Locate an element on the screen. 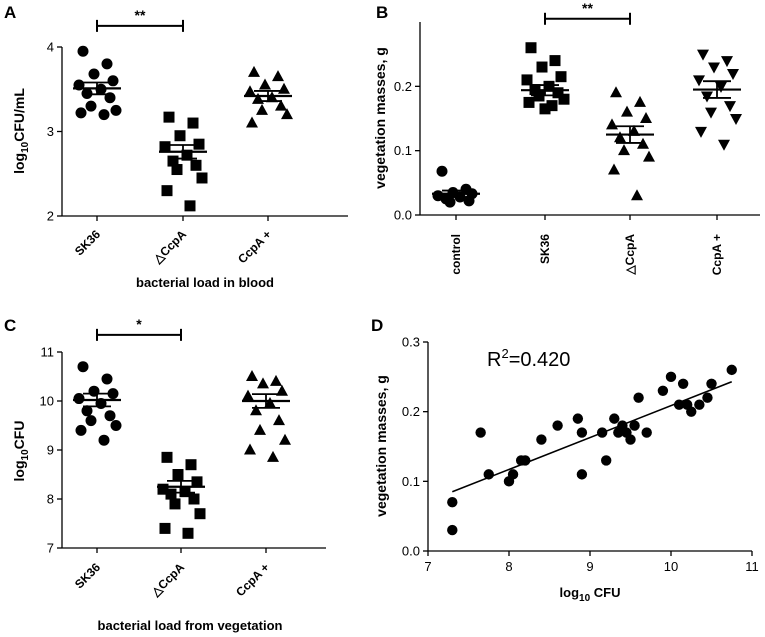  x-tick-label: 10 is located at coordinates (671, 566).